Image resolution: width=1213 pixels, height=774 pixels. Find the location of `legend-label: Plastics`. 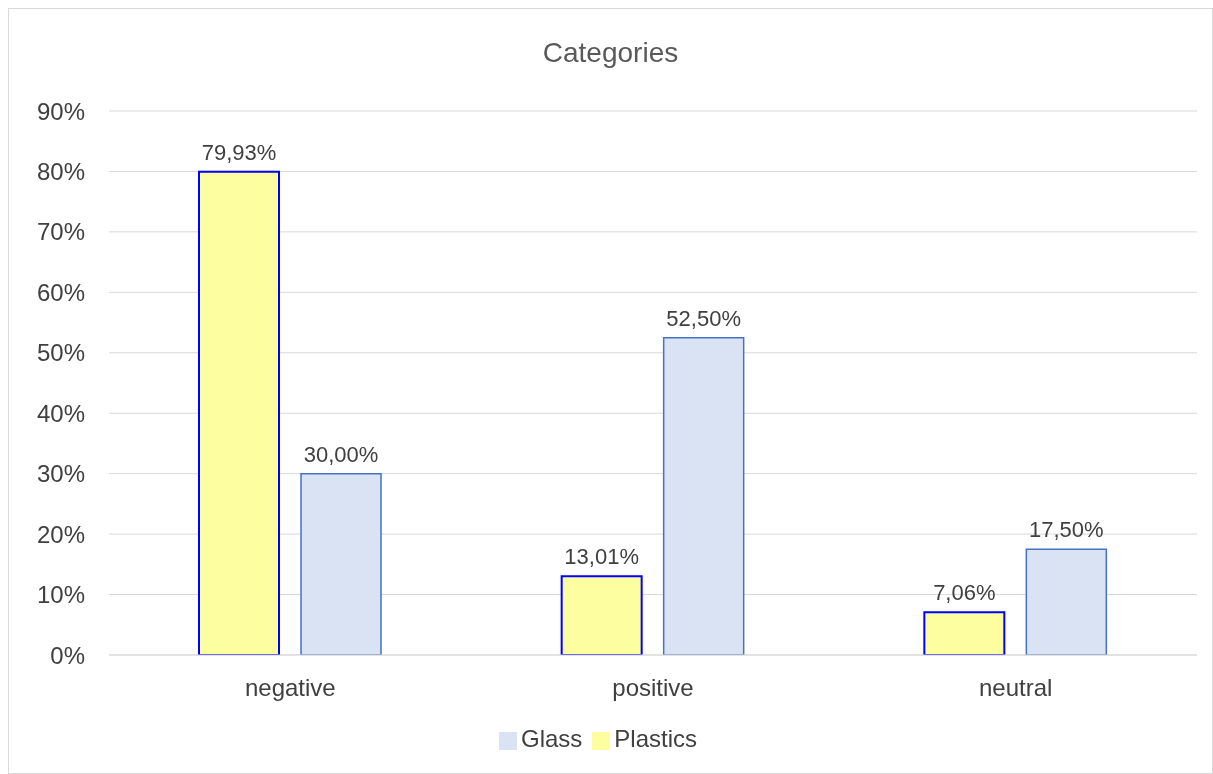

legend-label: Plastics is located at coordinates (656, 738).